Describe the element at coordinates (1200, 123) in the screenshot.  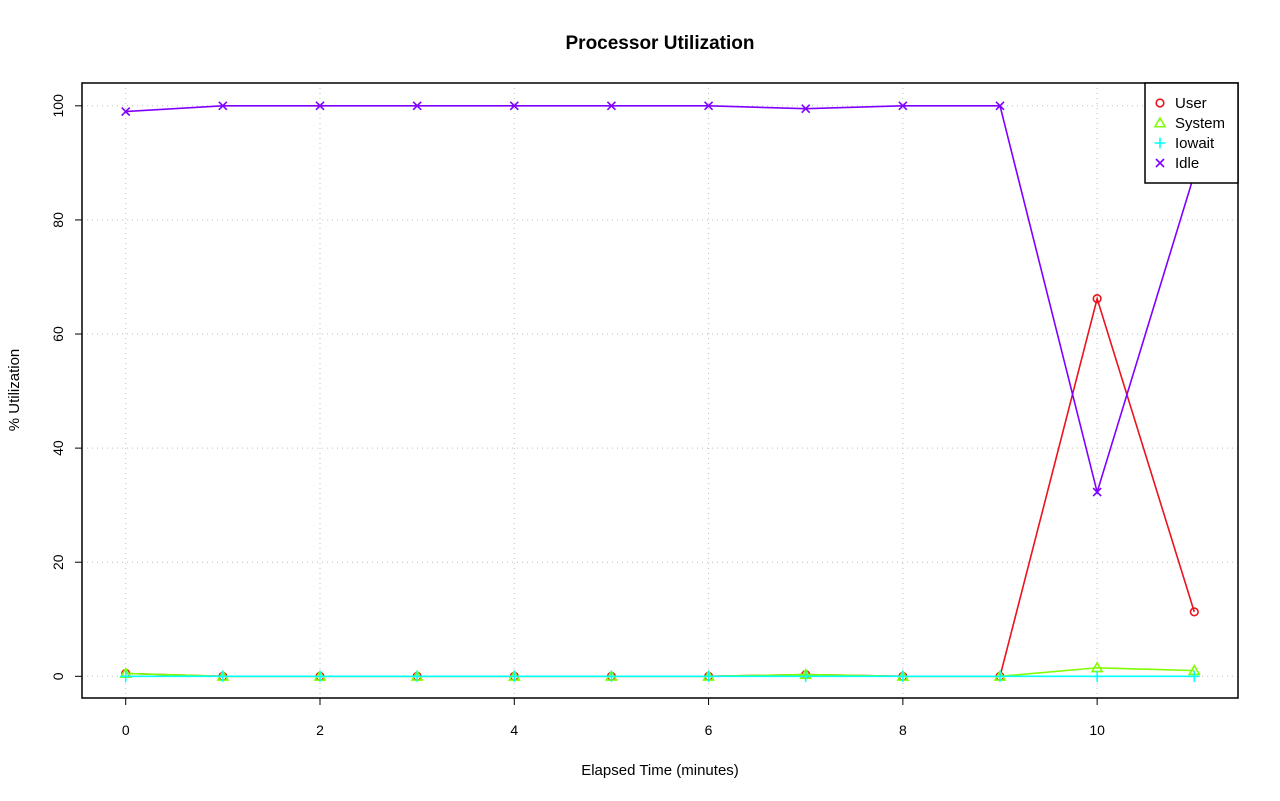
I see `legend-label-system: System` at that location.